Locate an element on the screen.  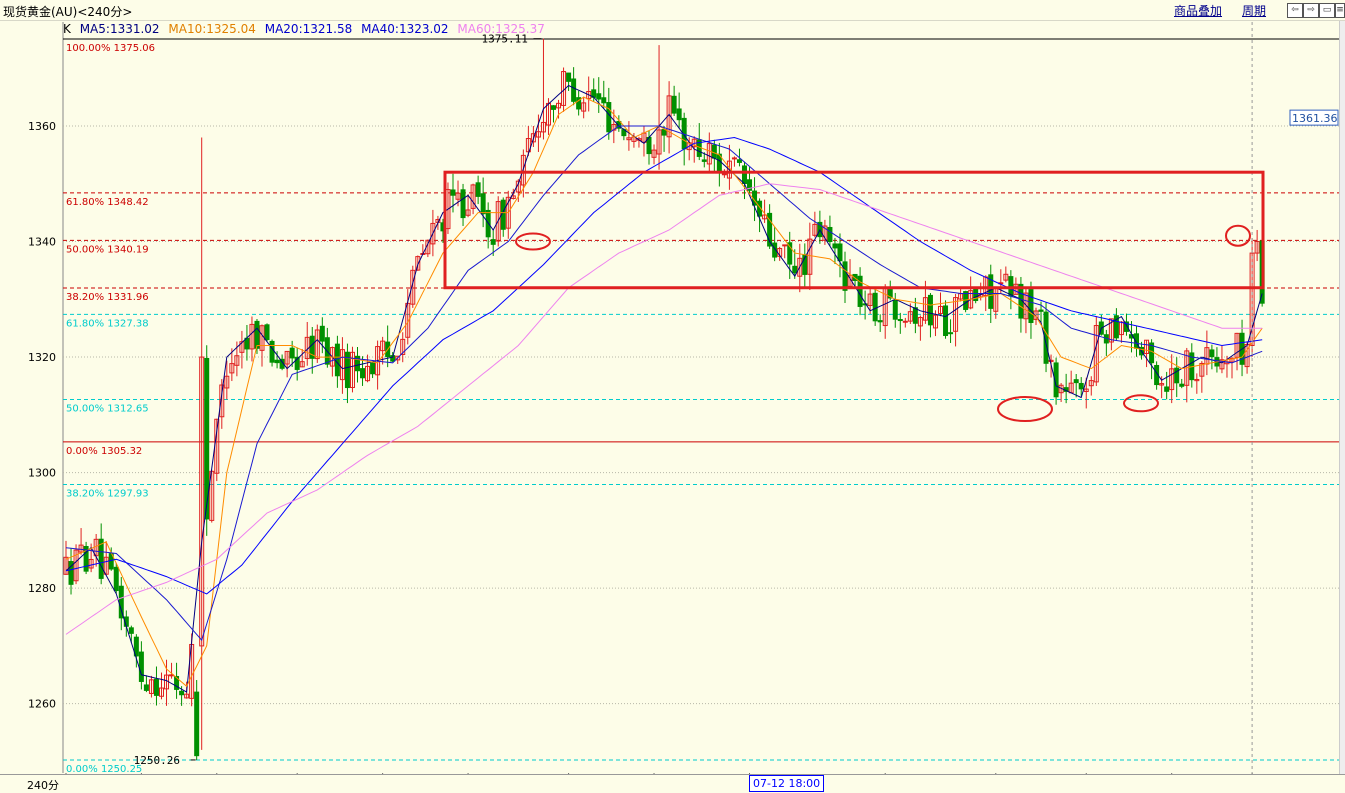
high-price-label: 1375.11 is located at coordinates (504, 39).